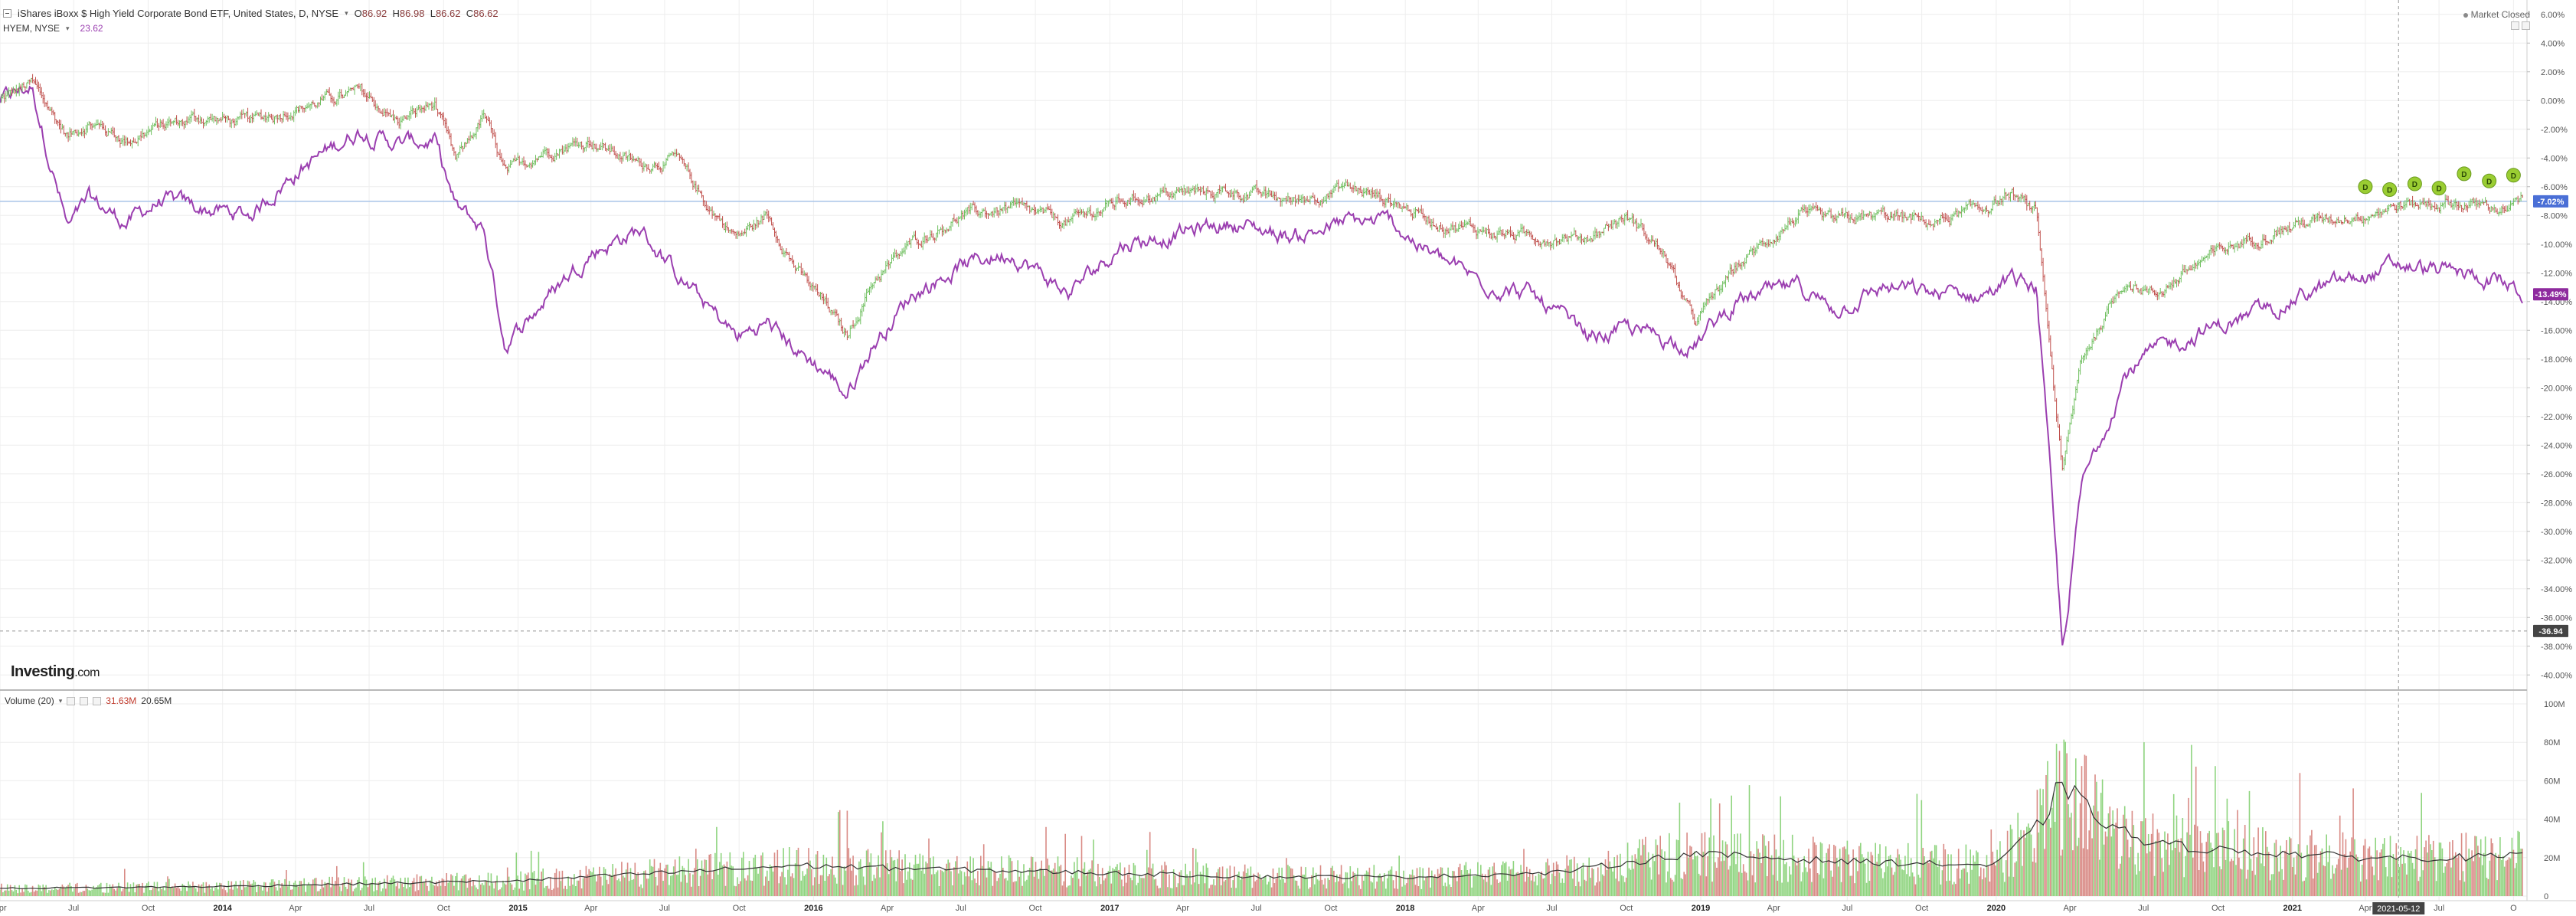  What do you see at coordinates (358, 13) in the screenshot?
I see `open-label: O` at bounding box center [358, 13].